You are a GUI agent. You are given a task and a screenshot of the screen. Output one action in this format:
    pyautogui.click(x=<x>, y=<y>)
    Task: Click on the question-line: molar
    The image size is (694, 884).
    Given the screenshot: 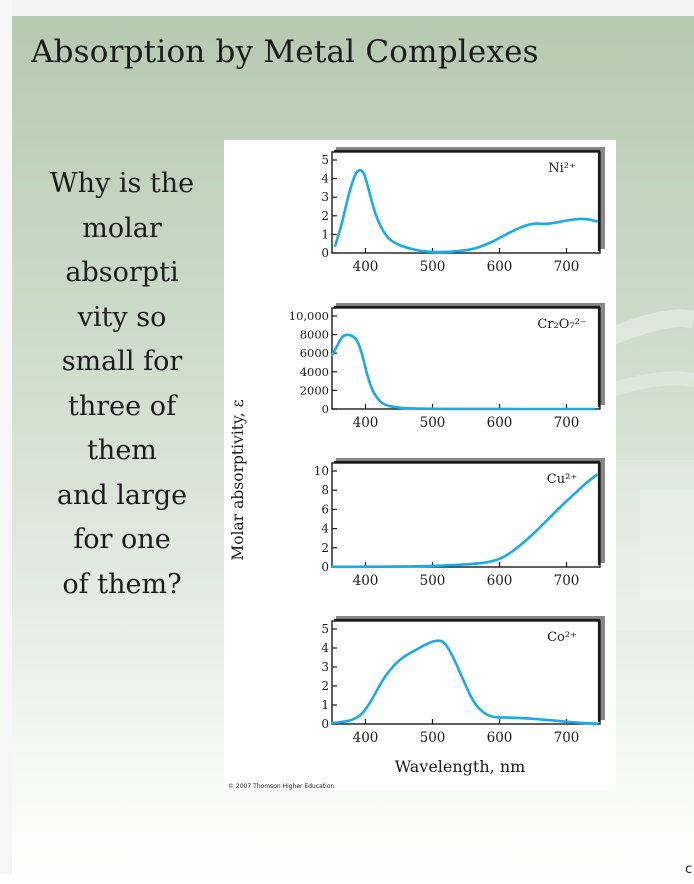 What is the action you would take?
    pyautogui.click(x=122, y=228)
    